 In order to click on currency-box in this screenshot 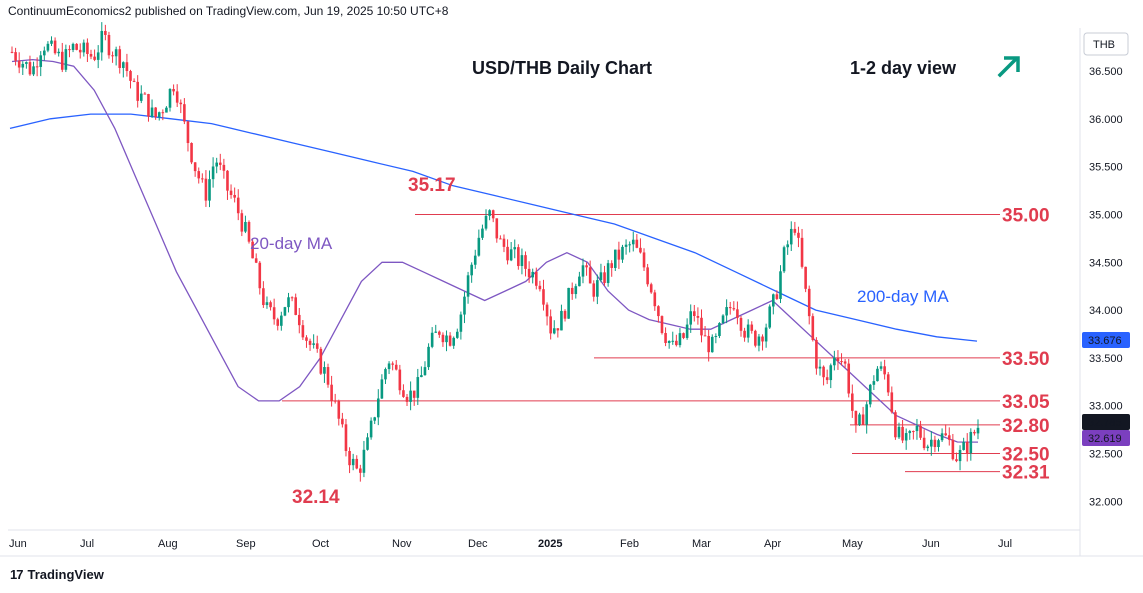, I will do `click(1106, 44)`.